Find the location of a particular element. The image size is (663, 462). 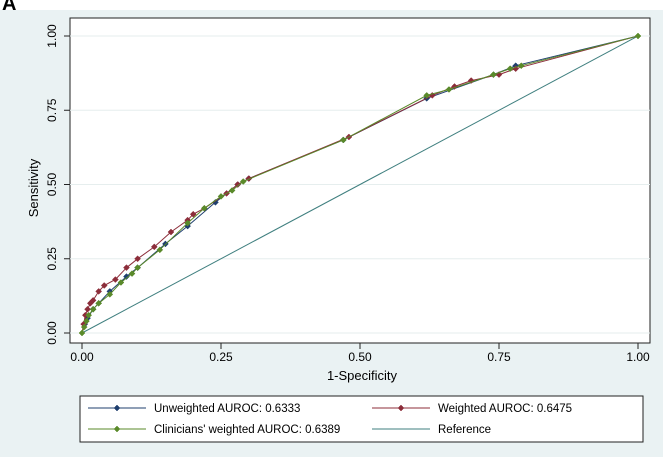

x-tick-label: 0.00 is located at coordinates (82, 357).